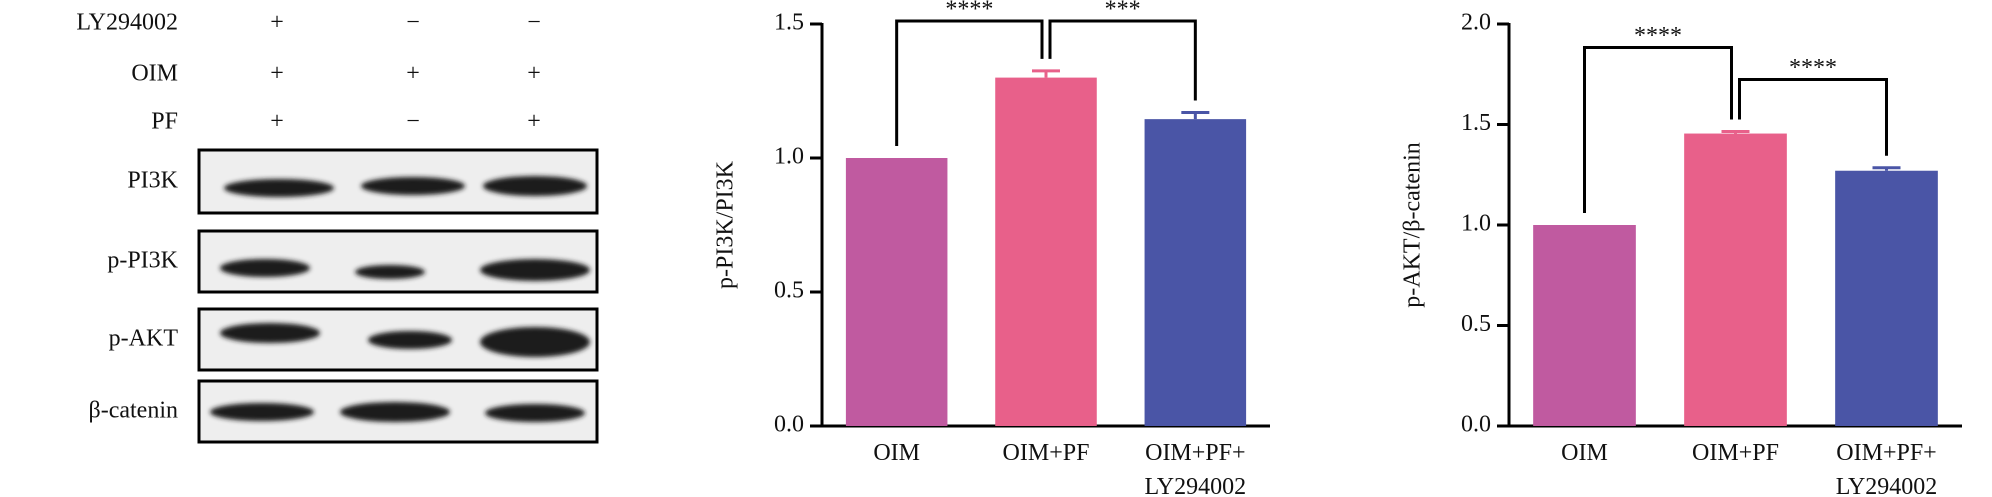  What do you see at coordinates (152, 181) in the screenshot?
I see `protein-label: PI3K` at bounding box center [152, 181].